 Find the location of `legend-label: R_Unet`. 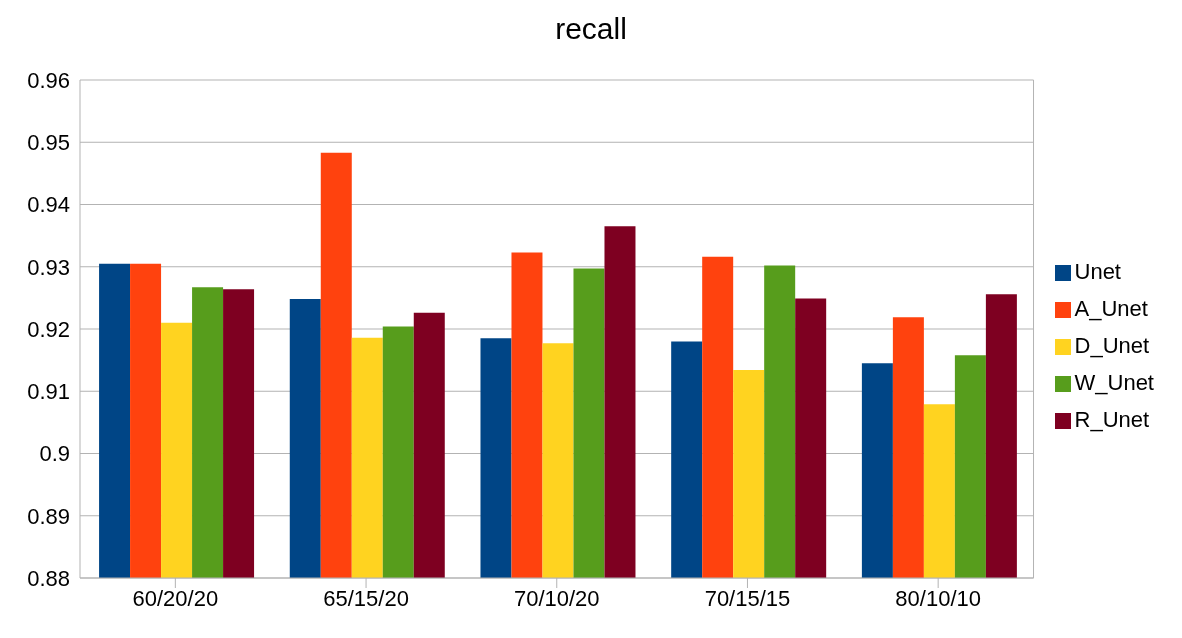

legend-label: R_Unet is located at coordinates (1112, 419).